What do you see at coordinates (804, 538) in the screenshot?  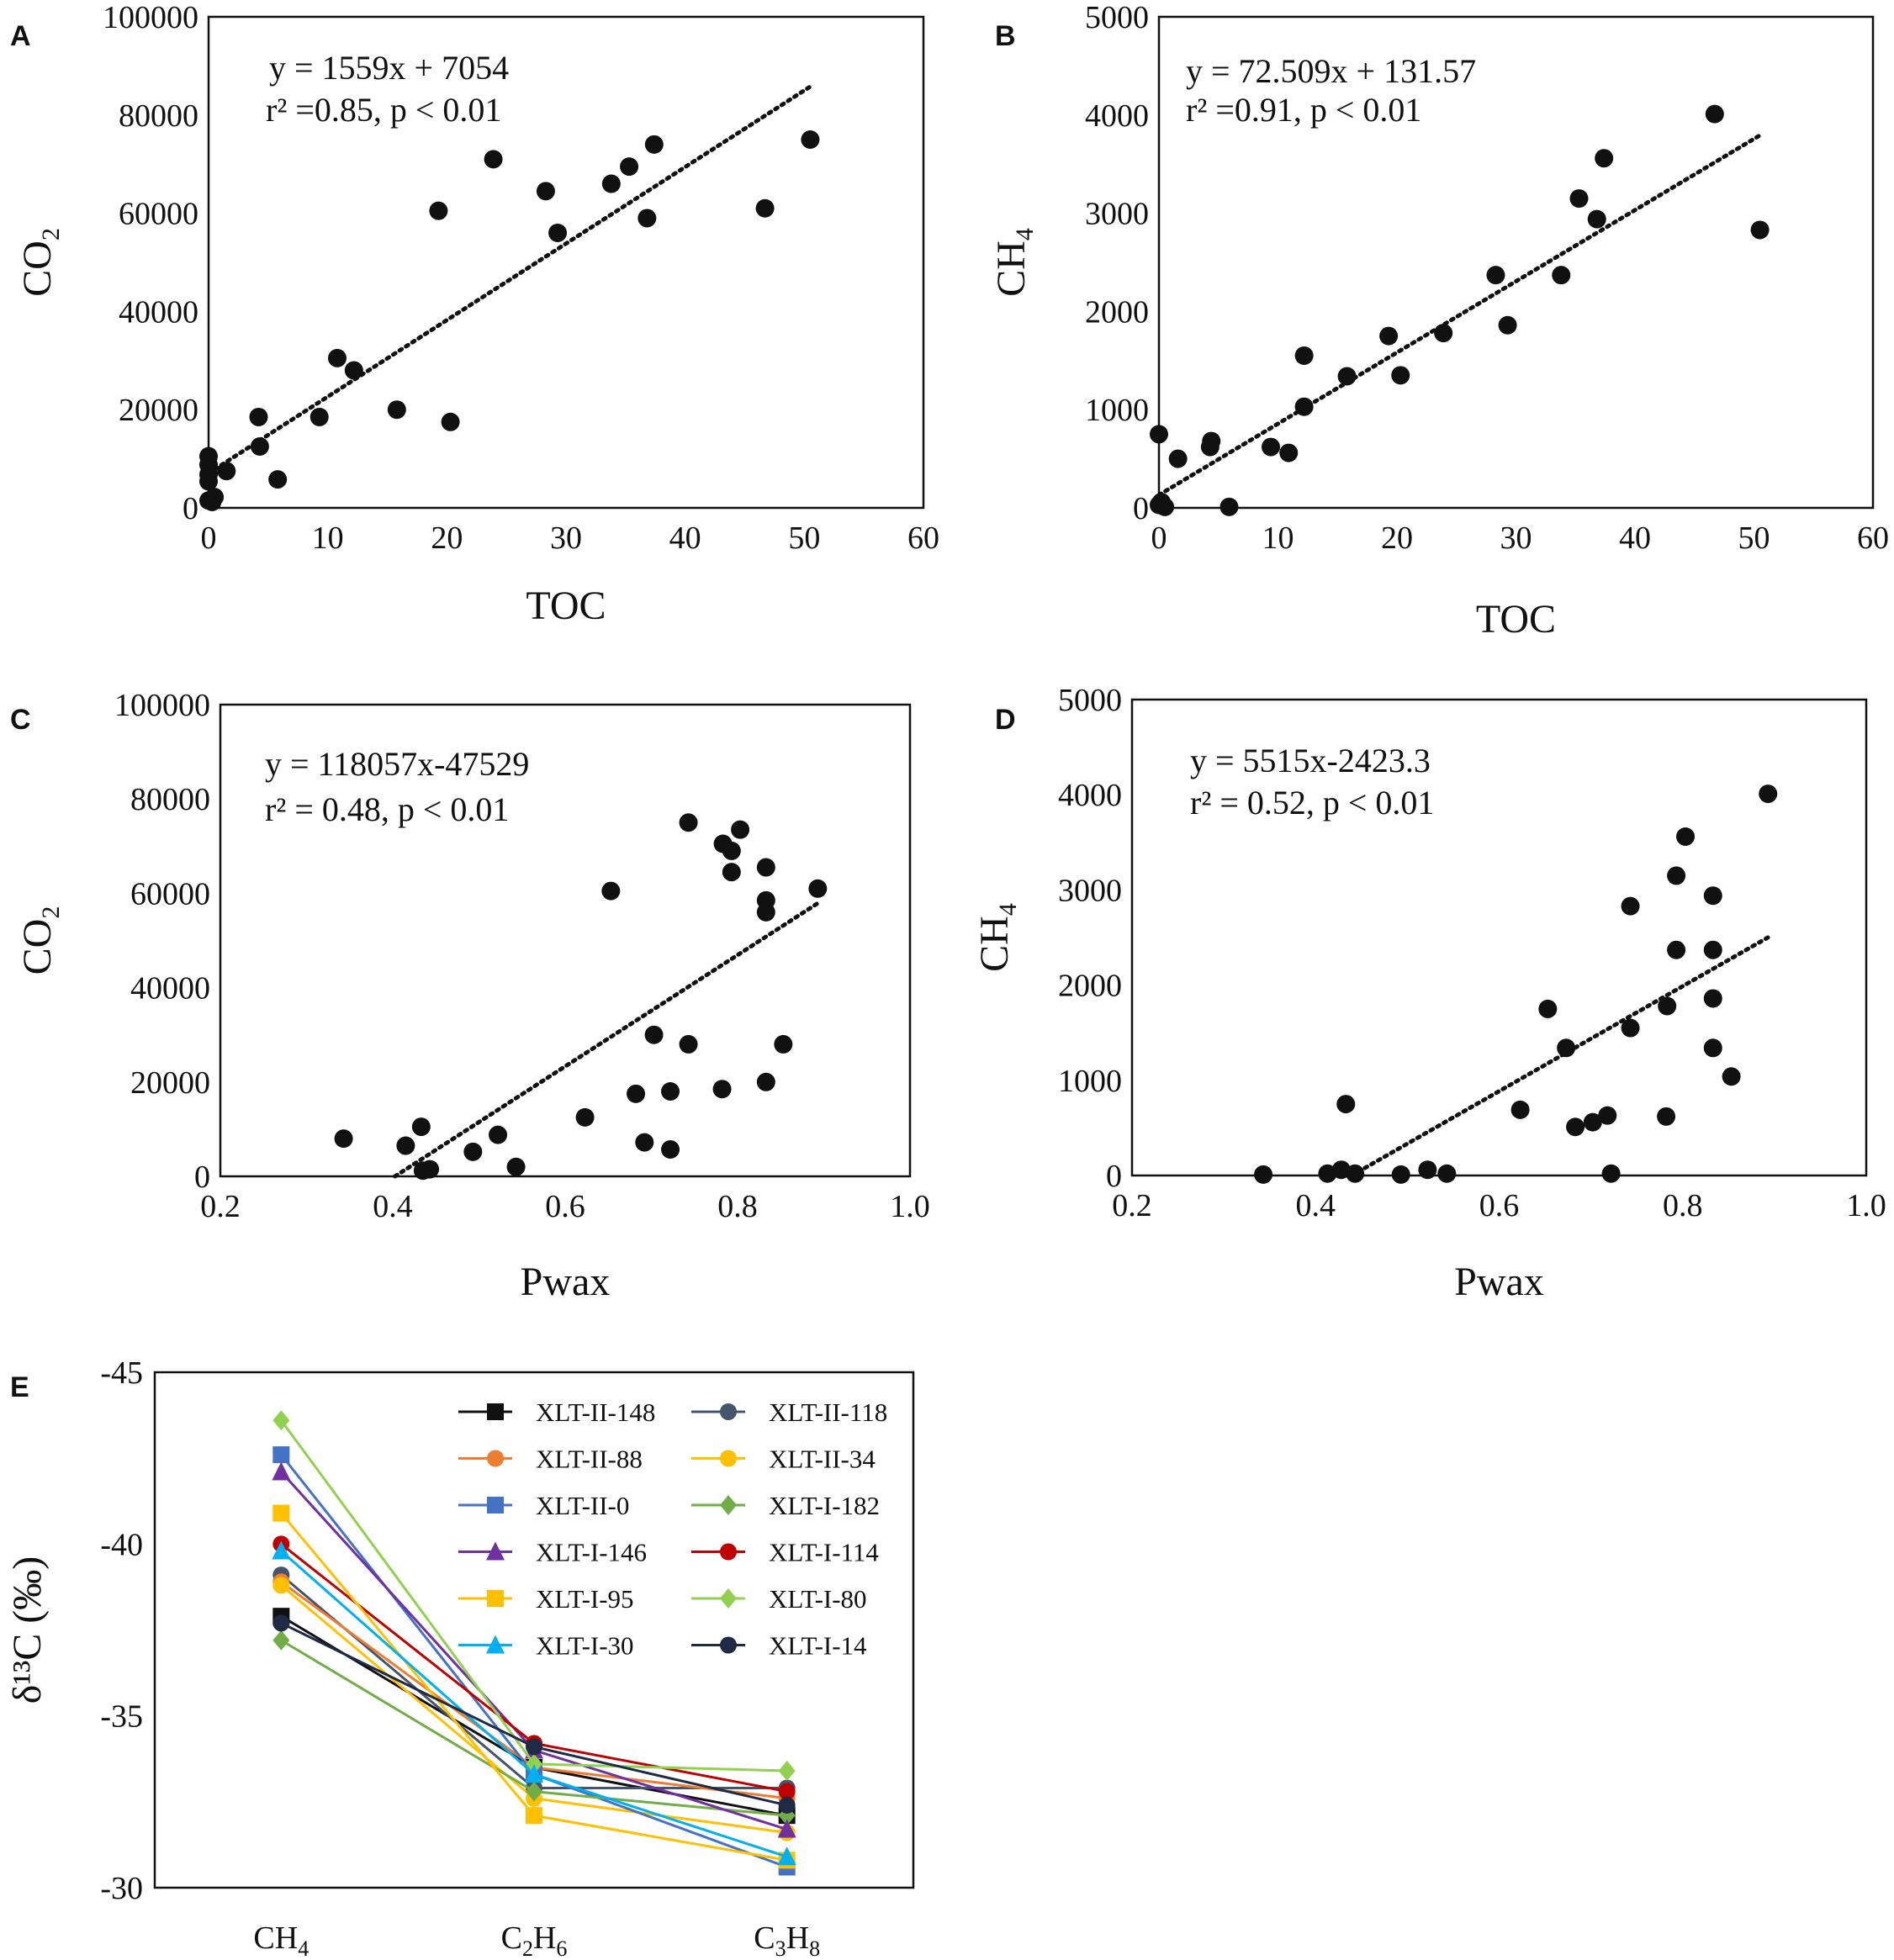 I see `x-tick-label: 50` at bounding box center [804, 538].